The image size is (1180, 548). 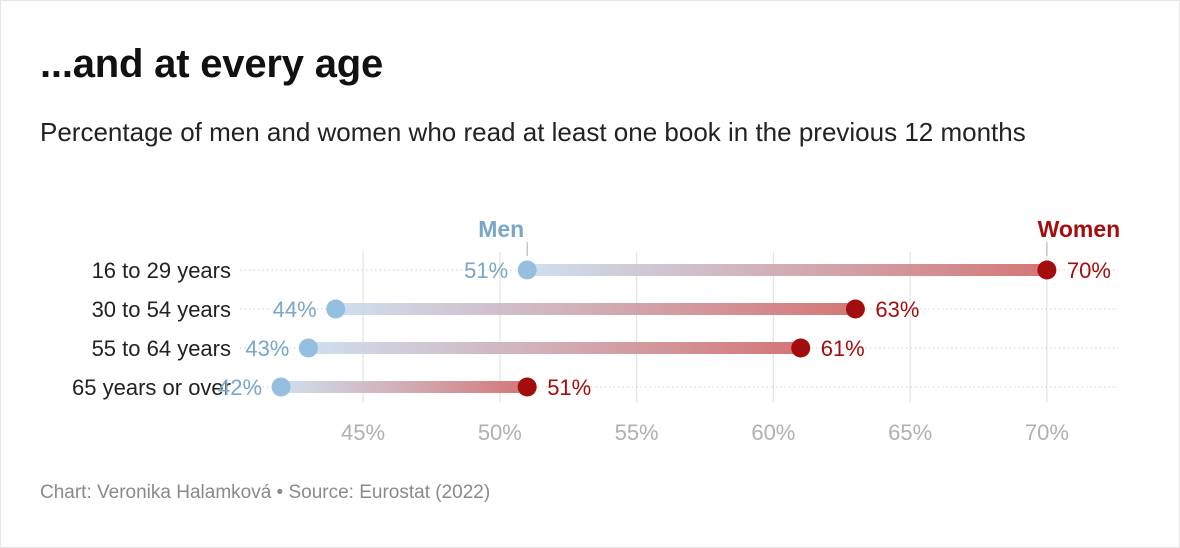 What do you see at coordinates (1047, 432) in the screenshot?
I see `x-tick-label: 70%` at bounding box center [1047, 432].